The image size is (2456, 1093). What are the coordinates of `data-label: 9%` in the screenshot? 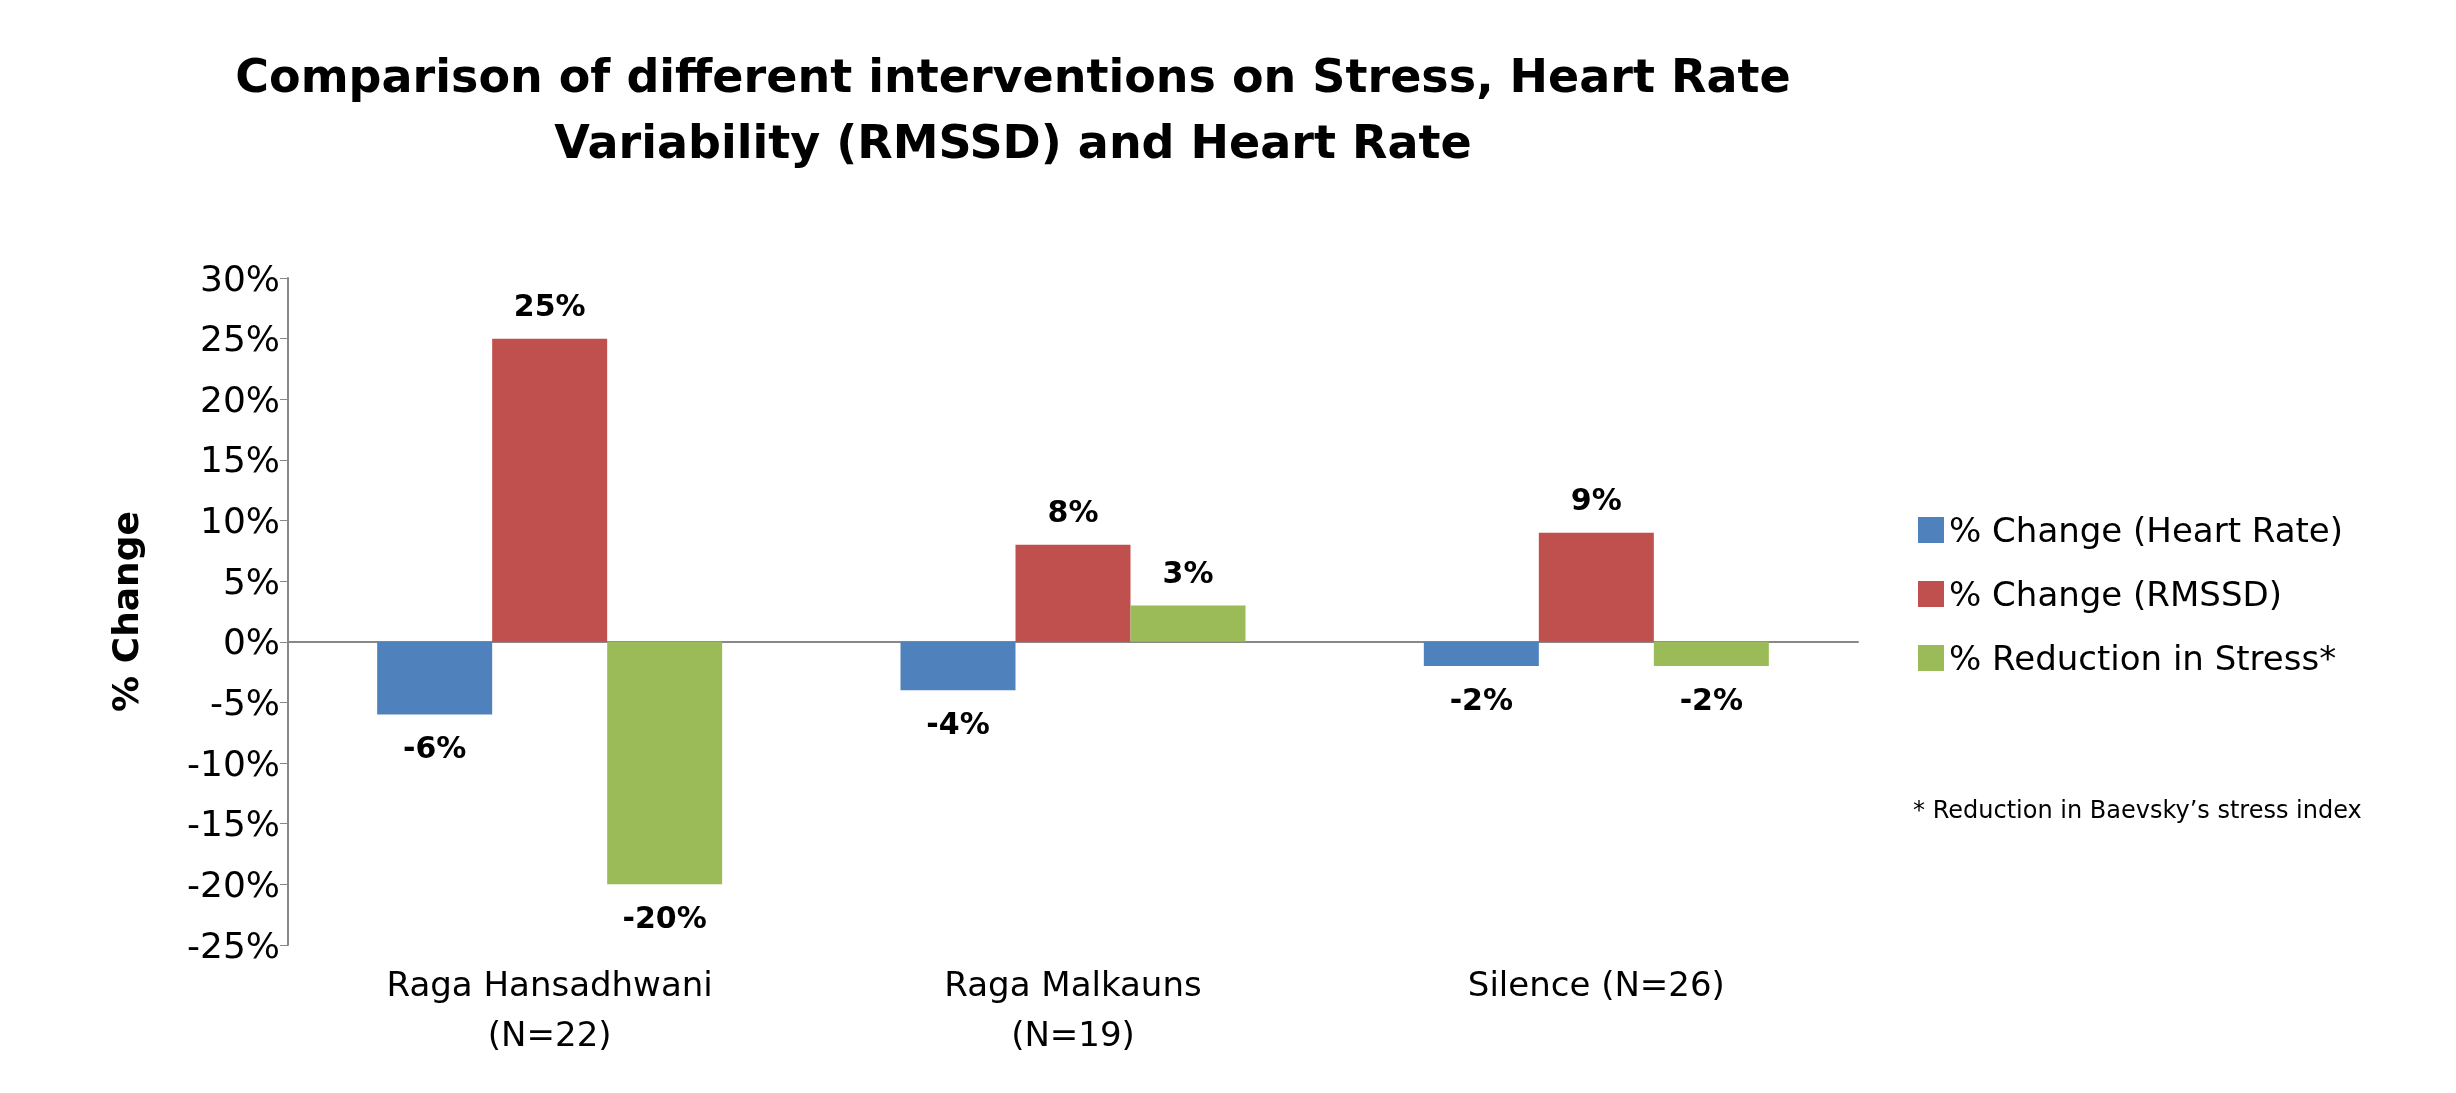 It's located at (1596, 500).